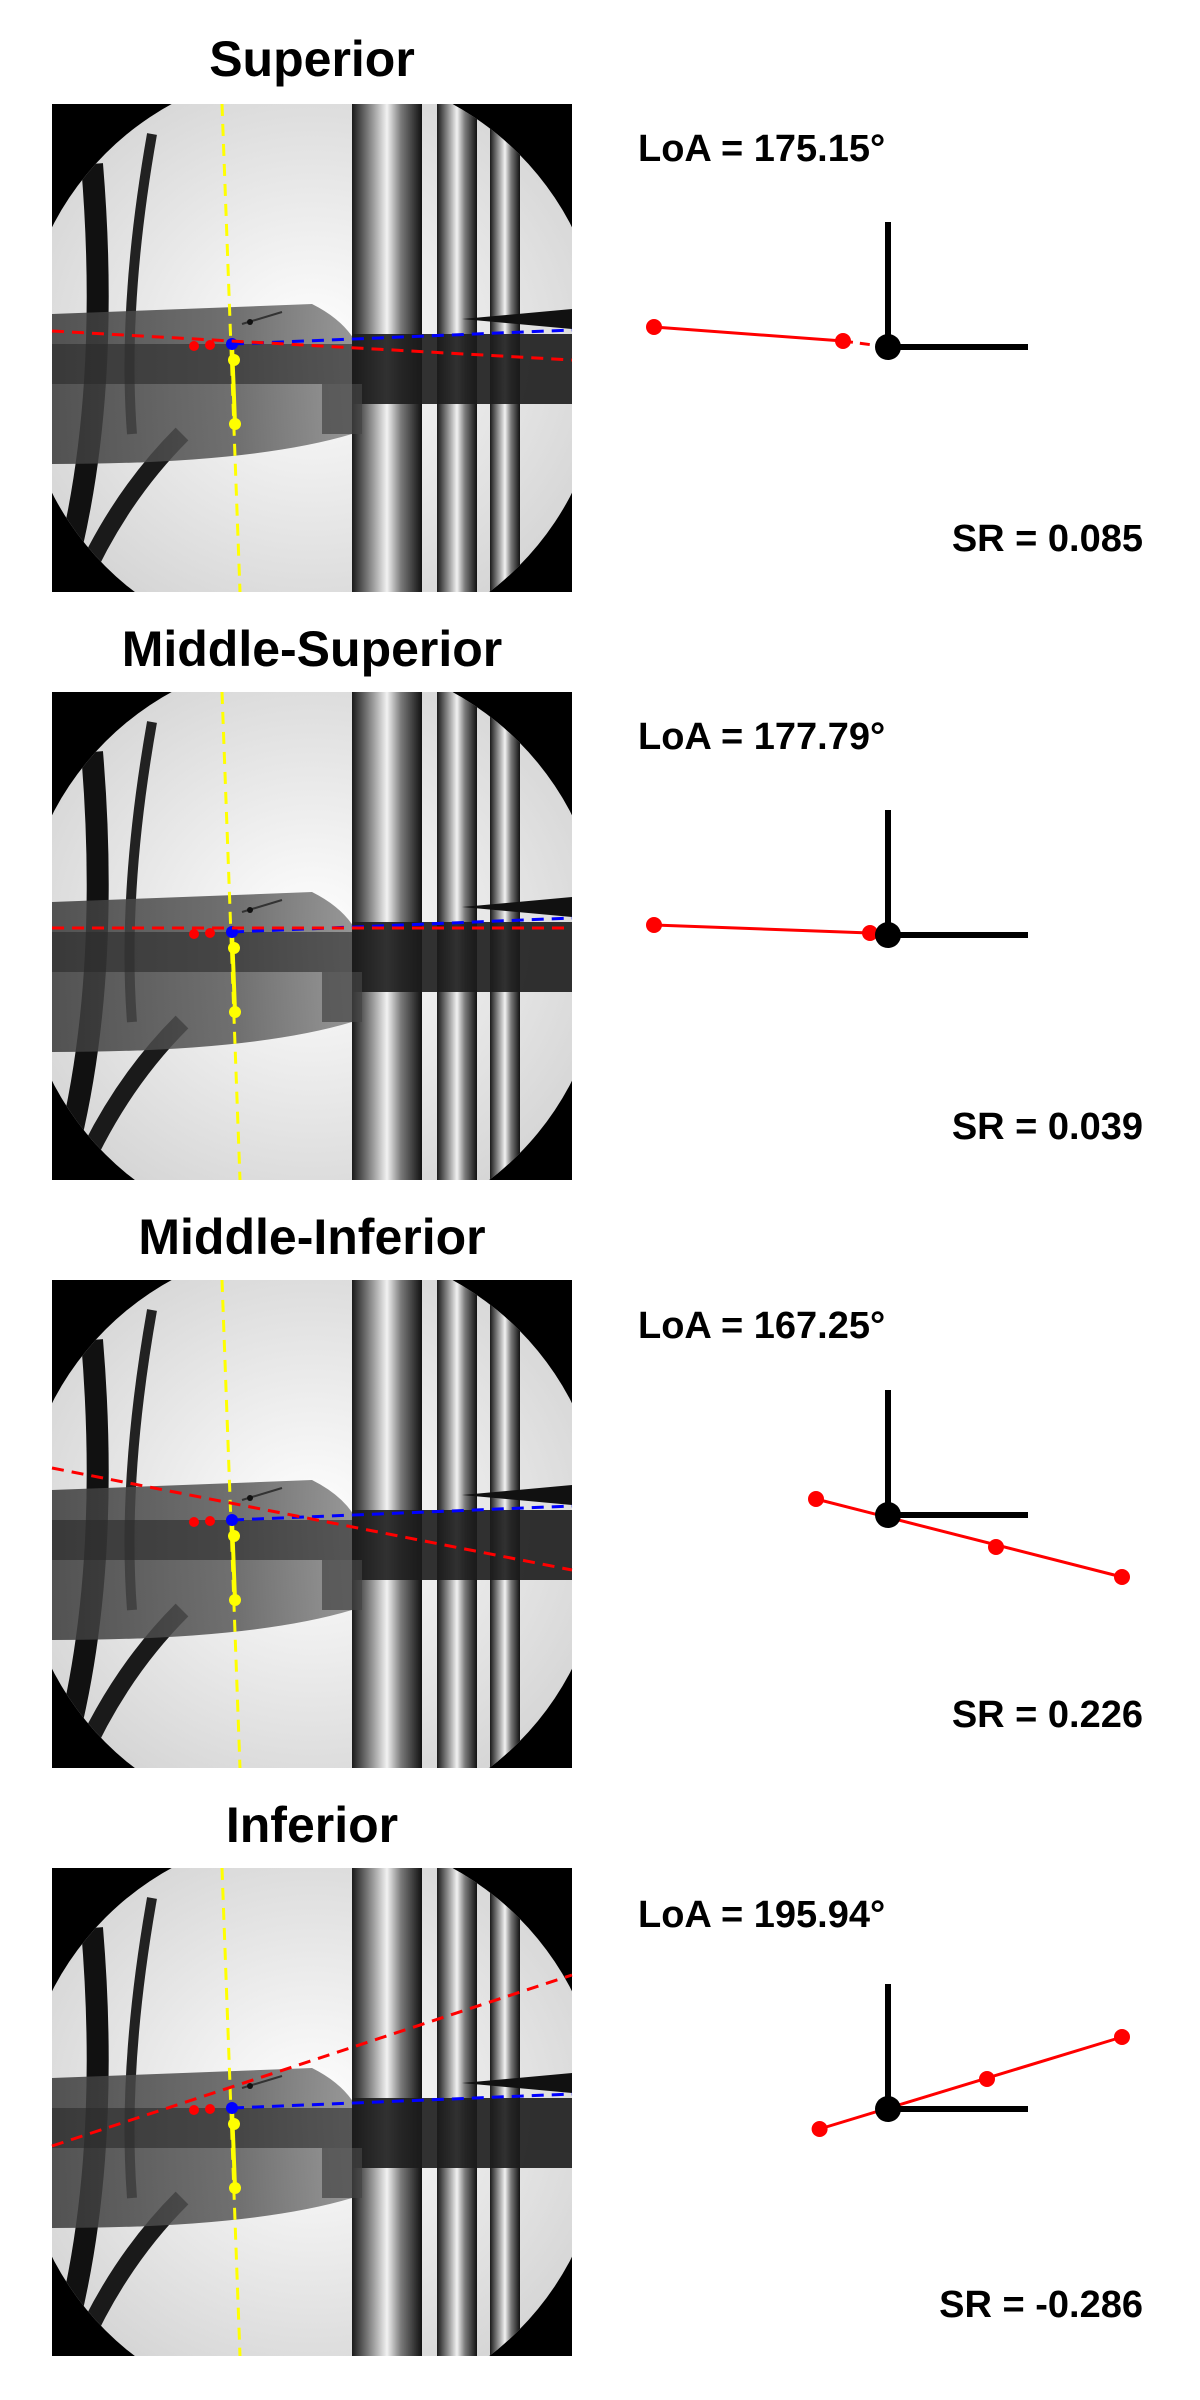  I want to click on loa-label-middle-inferior: LoA = 167.25°, so click(762, 1326).